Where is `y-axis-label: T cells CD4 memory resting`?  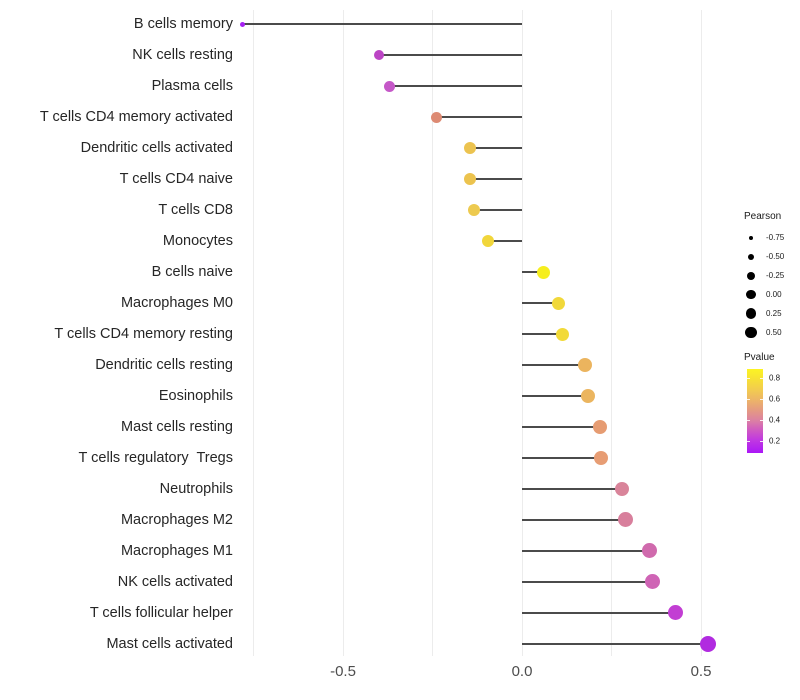
y-axis-label: T cells CD4 memory resting is located at coordinates (143, 334).